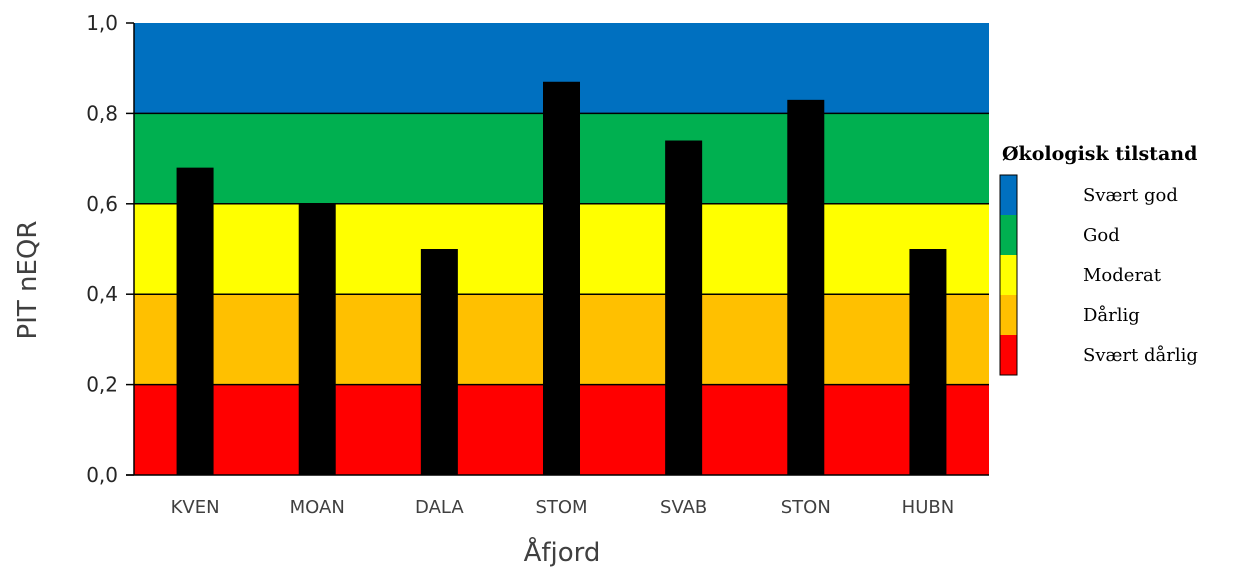 The height and width of the screenshot is (568, 1239). What do you see at coordinates (317, 339) in the screenshot?
I see `bar-moan` at bounding box center [317, 339].